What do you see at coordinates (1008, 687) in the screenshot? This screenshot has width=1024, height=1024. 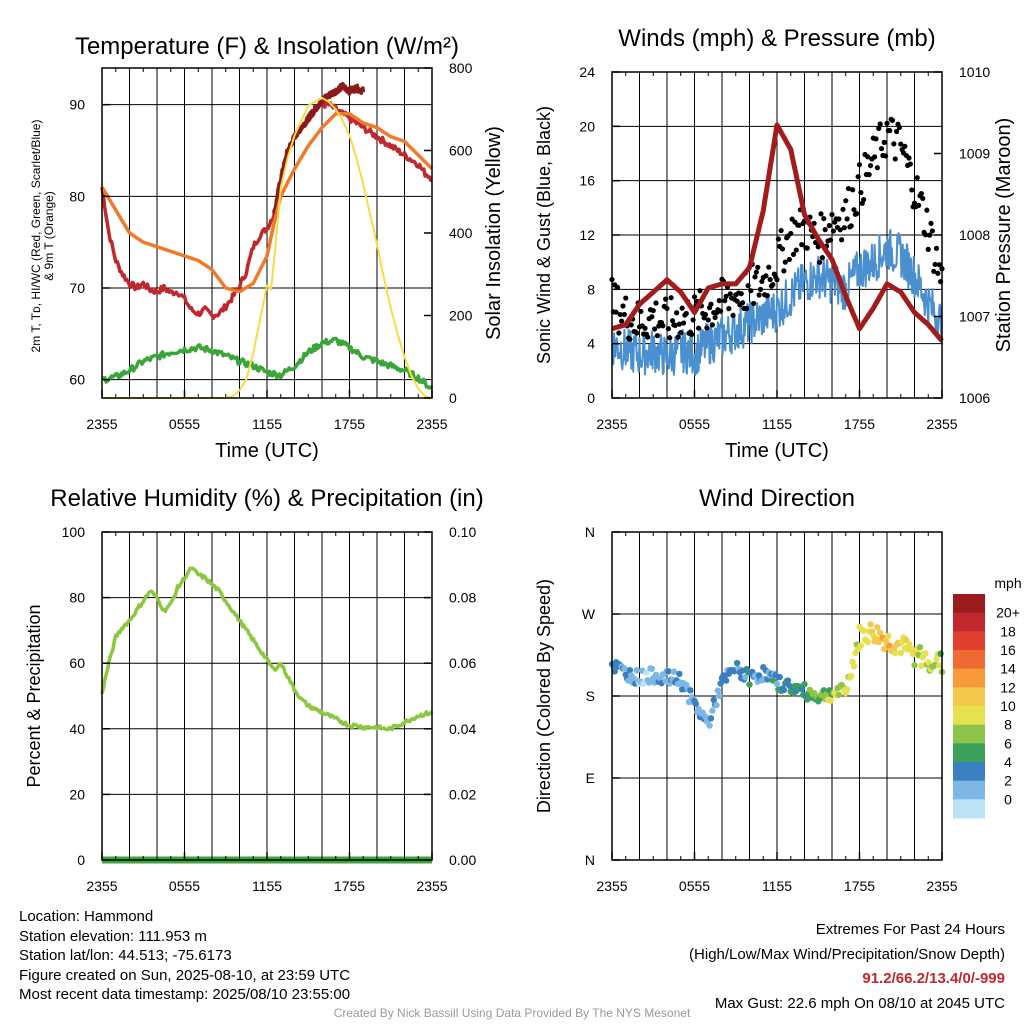 I see `colorbar-label: 12` at bounding box center [1008, 687].